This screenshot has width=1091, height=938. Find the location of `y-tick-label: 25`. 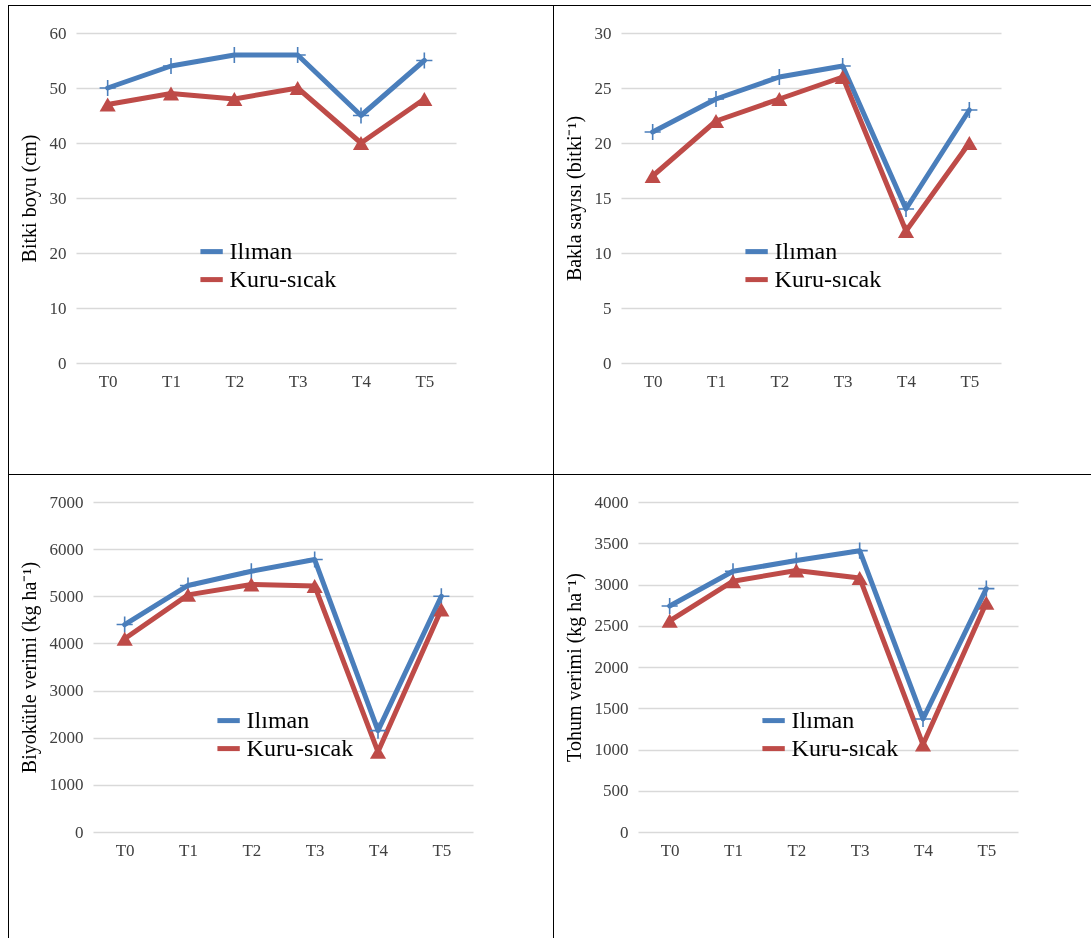

y-tick-label: 25 is located at coordinates (603, 88).